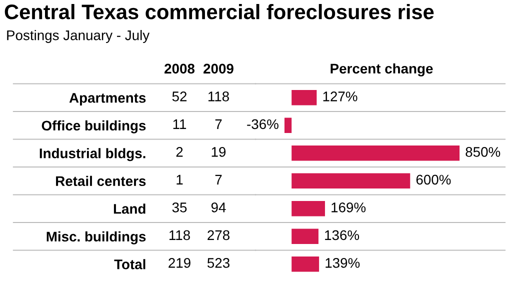 This screenshot has height=300, width=508. What do you see at coordinates (218, 207) in the screenshot?
I see `data-label: 94` at bounding box center [218, 207].